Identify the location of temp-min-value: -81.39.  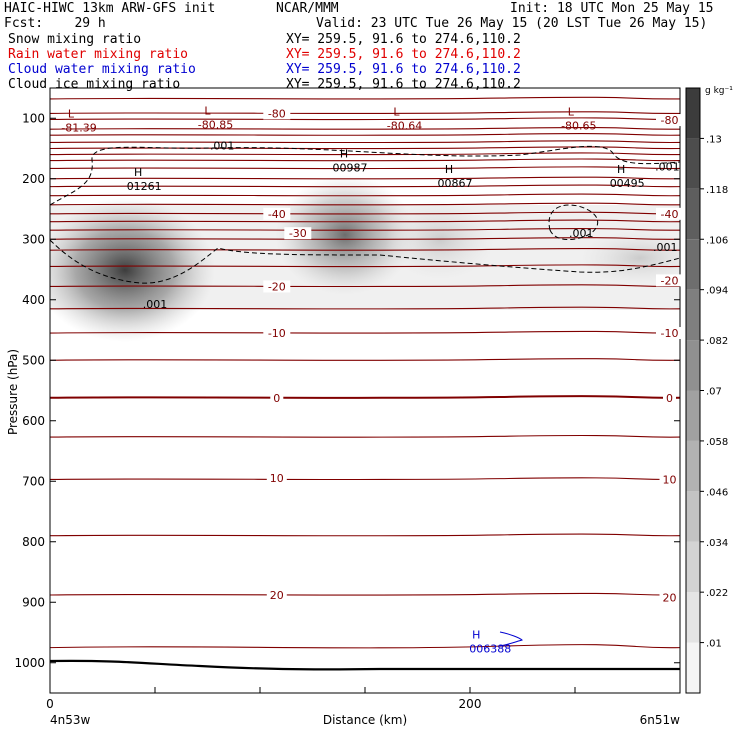
(78, 127).